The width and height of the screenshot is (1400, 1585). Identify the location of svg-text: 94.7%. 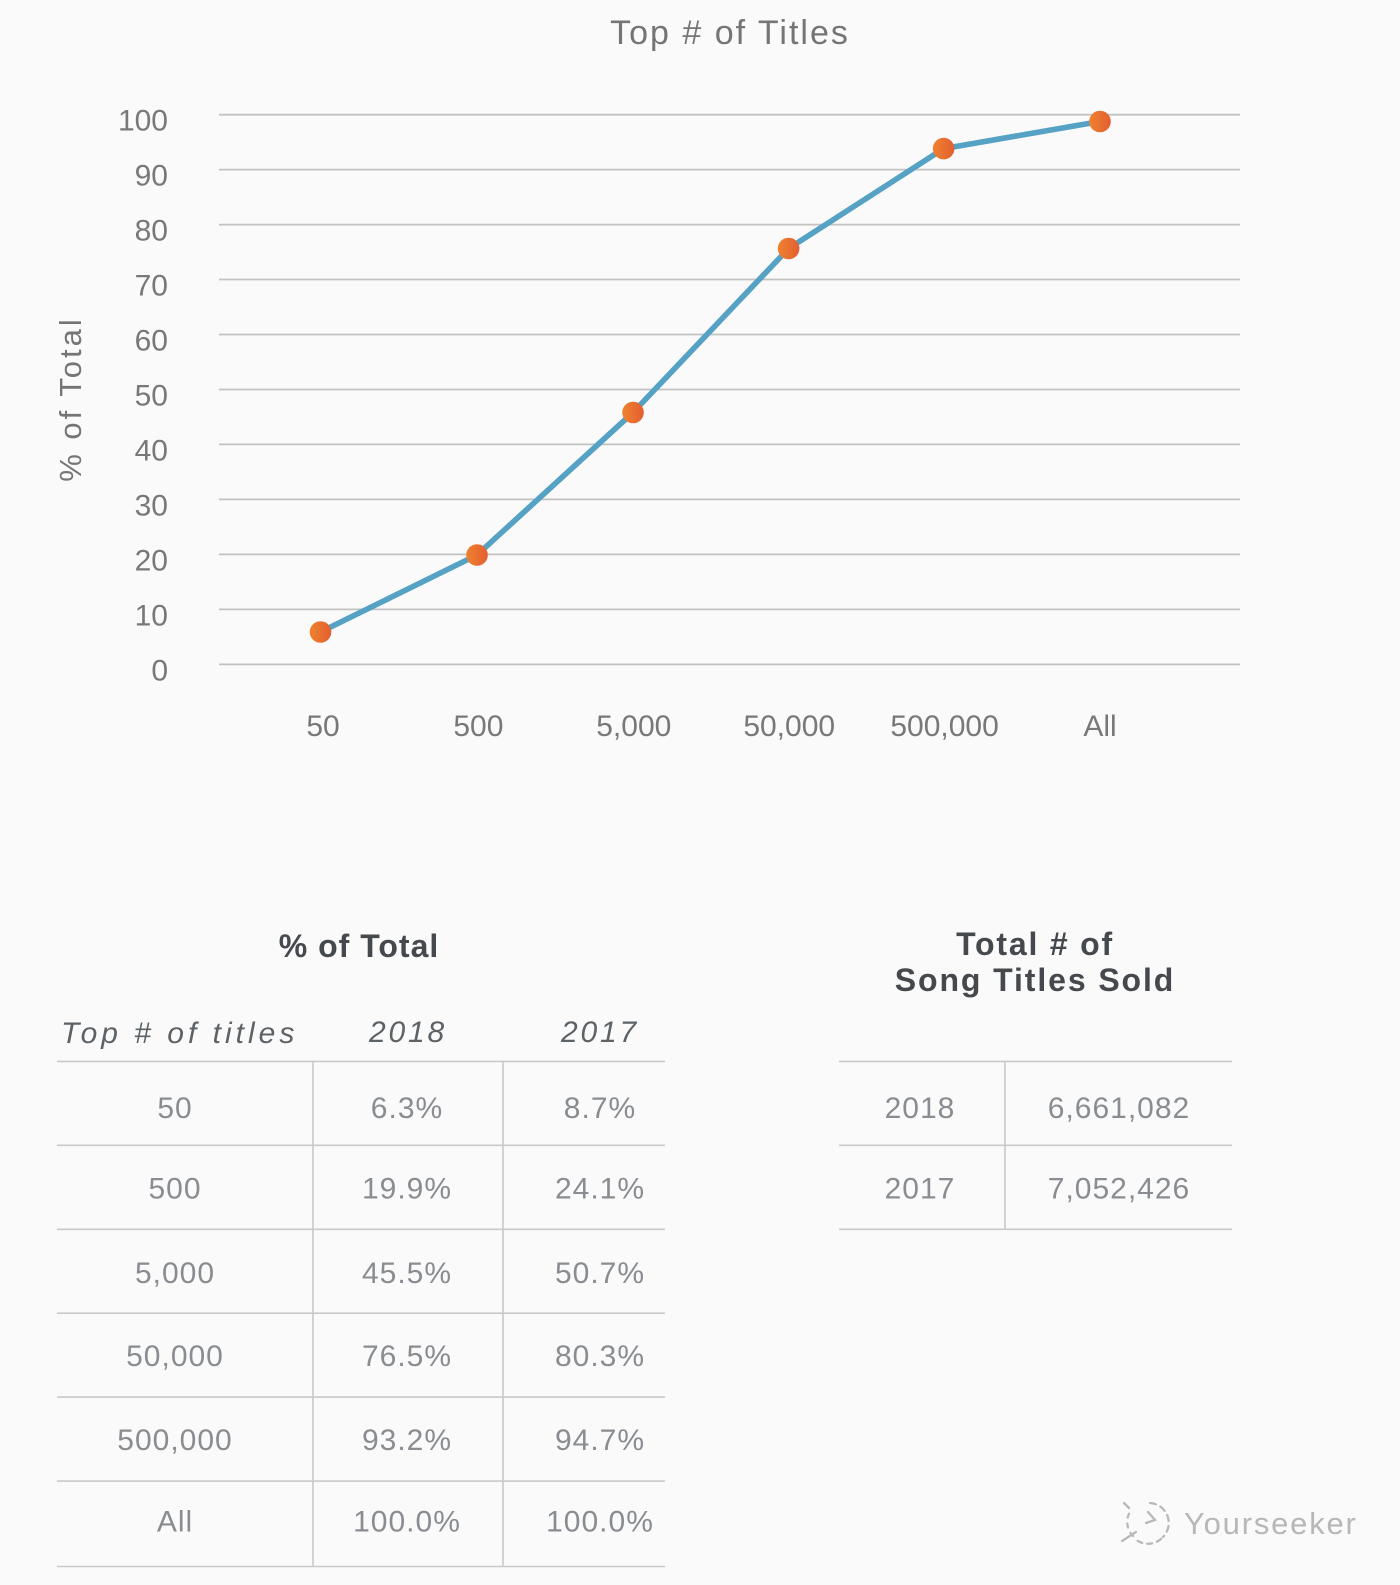
(600, 1440).